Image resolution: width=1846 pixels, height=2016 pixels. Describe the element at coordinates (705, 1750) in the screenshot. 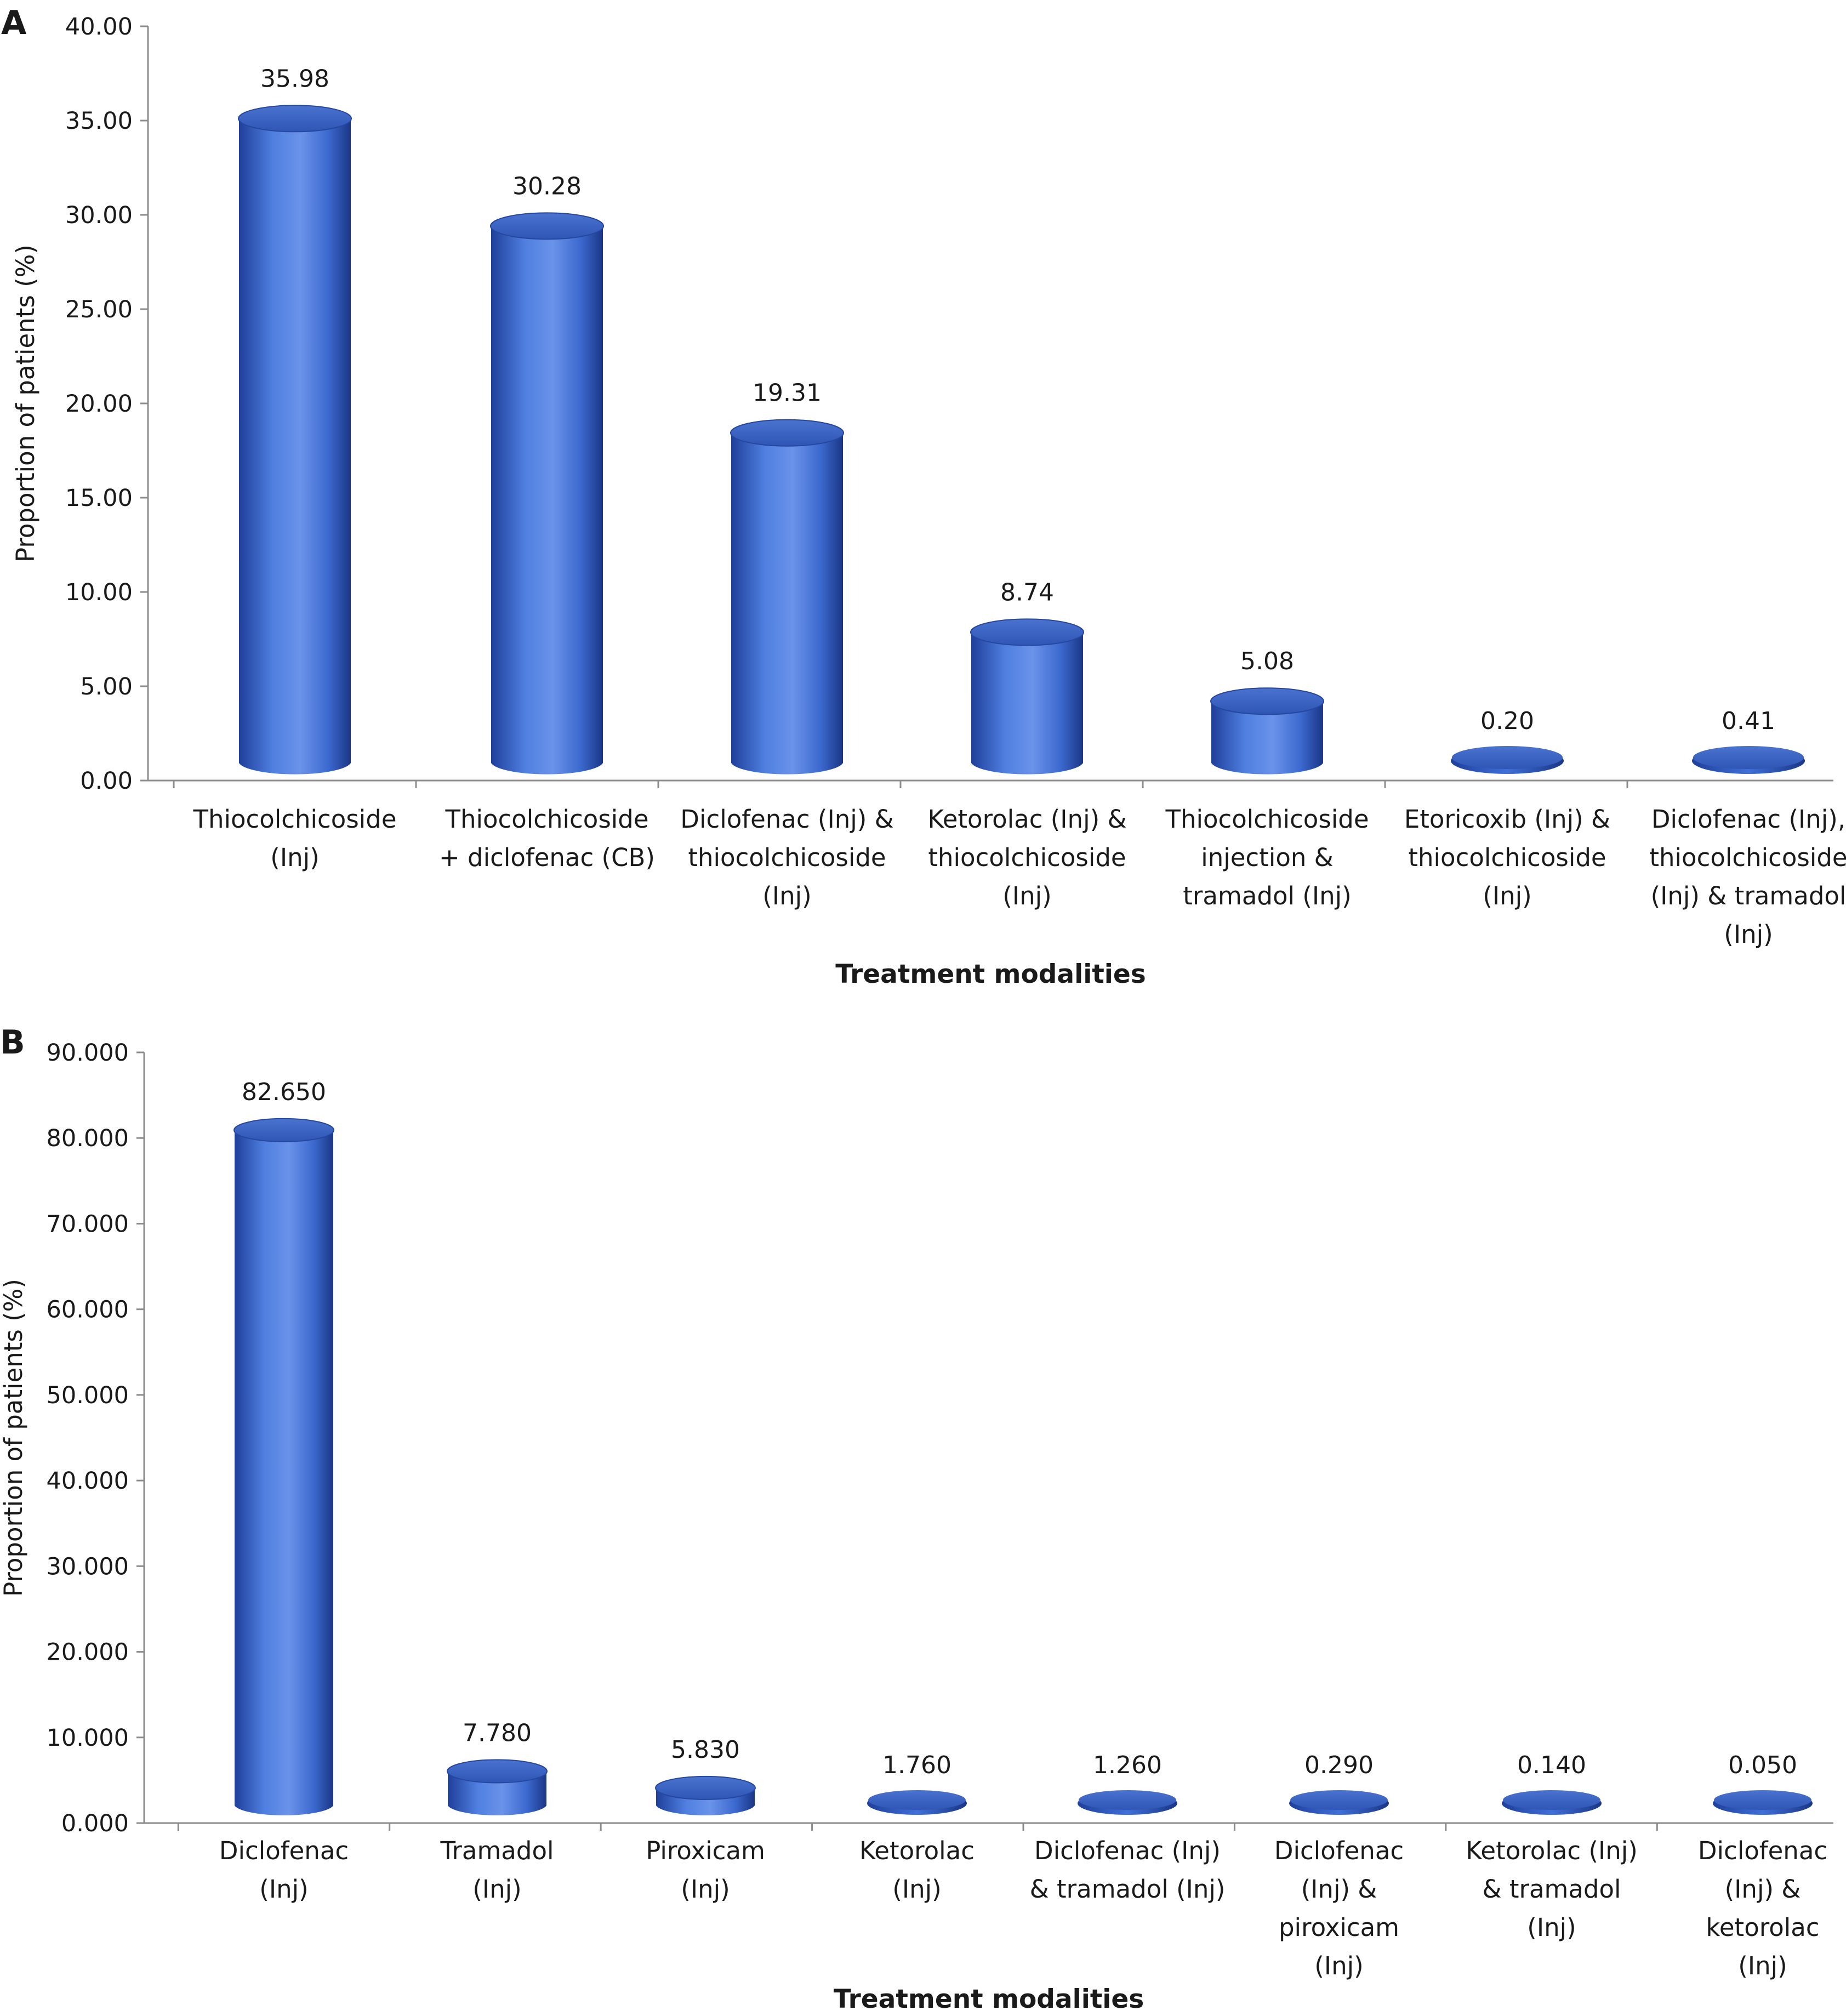

I see `data-label: 5.830` at that location.